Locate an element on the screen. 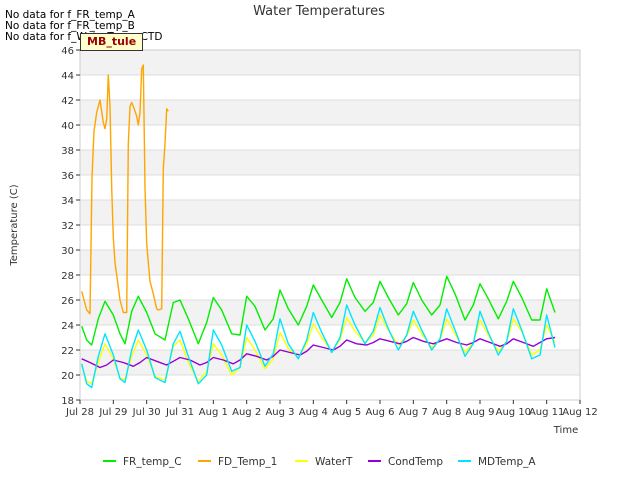 The image size is (640, 480). y-tick-label: 24 is located at coordinates (67, 326).